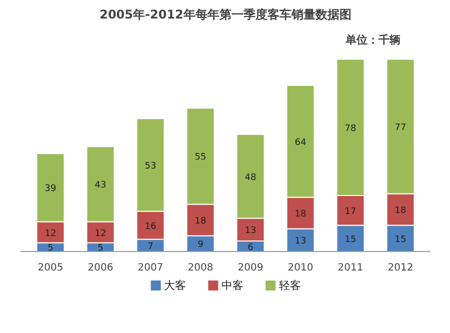 The image size is (450, 333). I want to click on data-label: 39, so click(50, 189).